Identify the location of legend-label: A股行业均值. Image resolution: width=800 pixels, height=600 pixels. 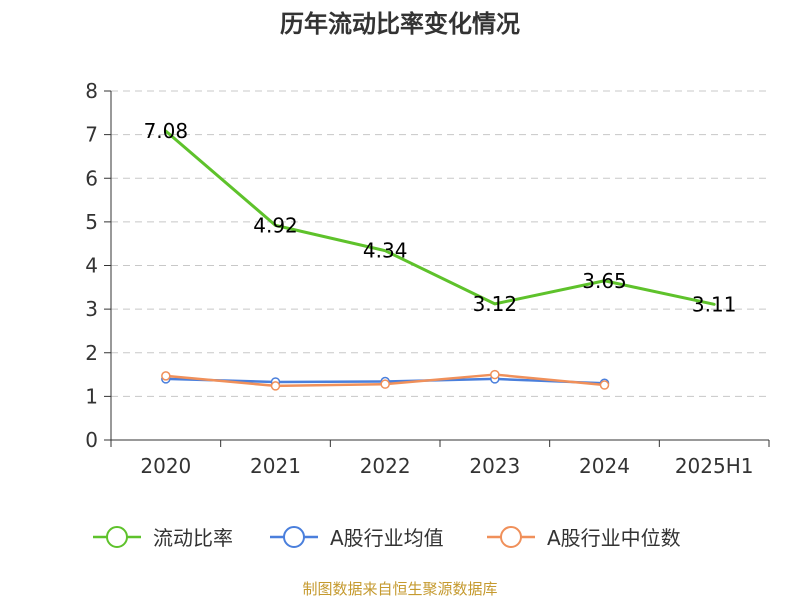
(387, 538).